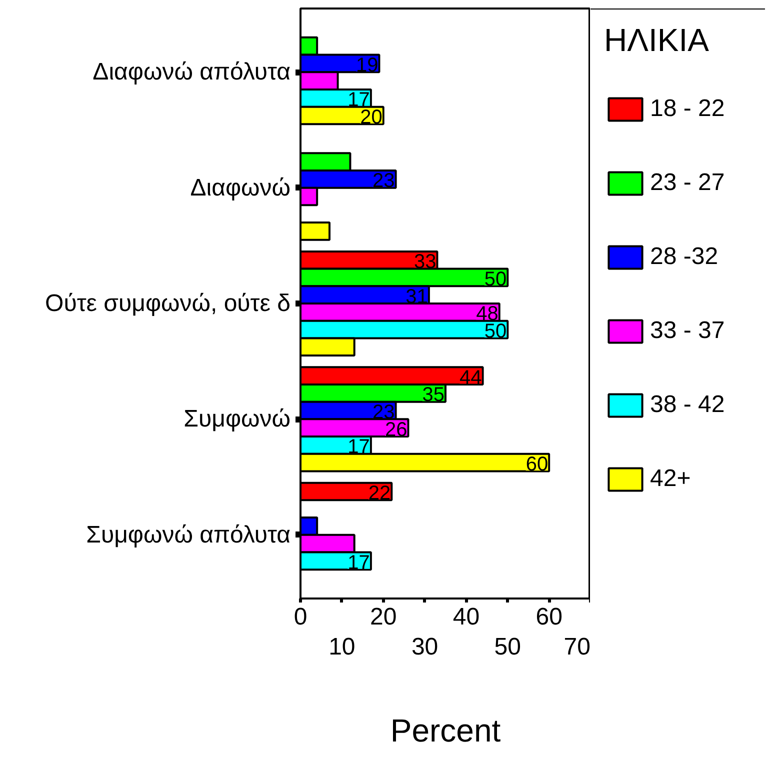 This screenshot has height=776, width=782. I want to click on data-label: 33, so click(425, 262).